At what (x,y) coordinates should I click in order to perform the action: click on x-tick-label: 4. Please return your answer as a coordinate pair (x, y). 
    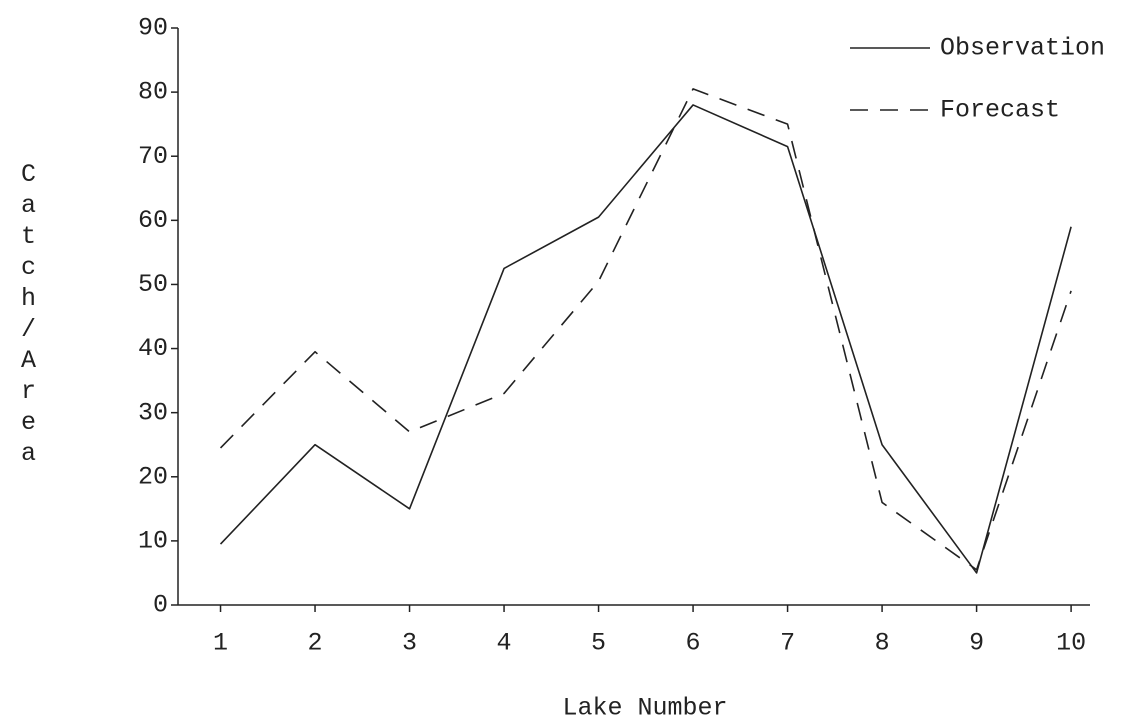
    Looking at the image, I should click on (504, 643).